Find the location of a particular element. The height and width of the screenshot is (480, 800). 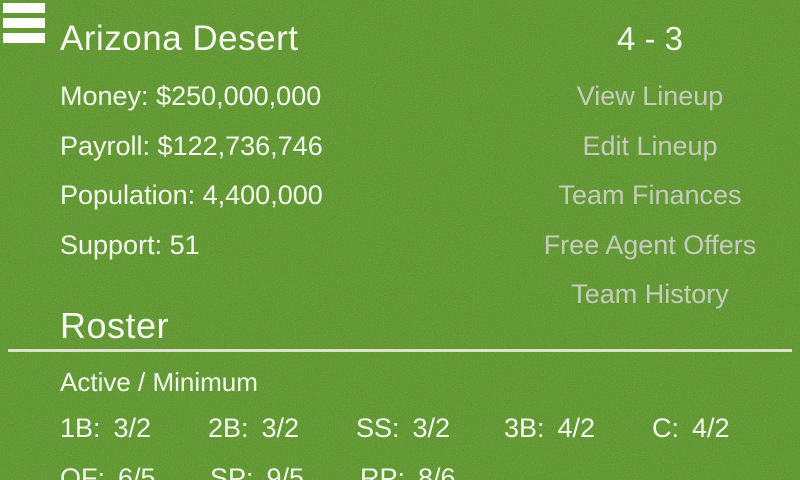

team-record: 4 - 3 is located at coordinates (650, 38).